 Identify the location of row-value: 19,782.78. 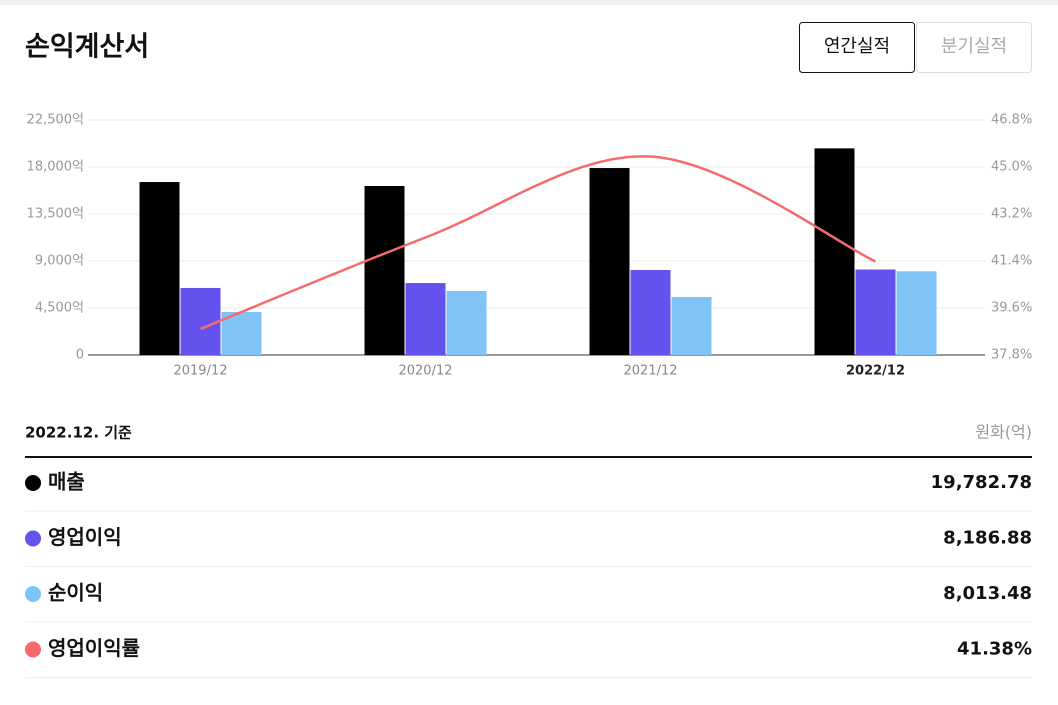
(981, 482).